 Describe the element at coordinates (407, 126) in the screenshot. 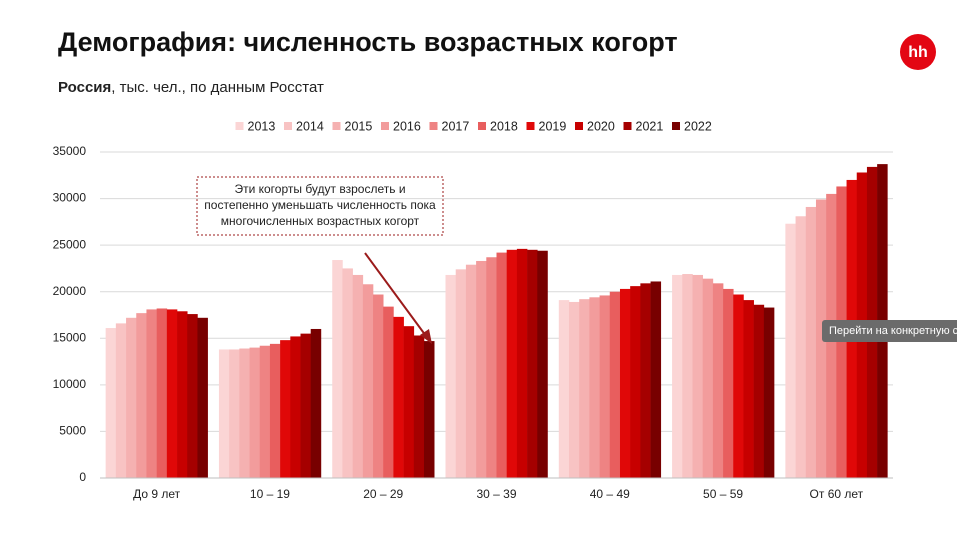

I see `legend-label: 2016` at that location.